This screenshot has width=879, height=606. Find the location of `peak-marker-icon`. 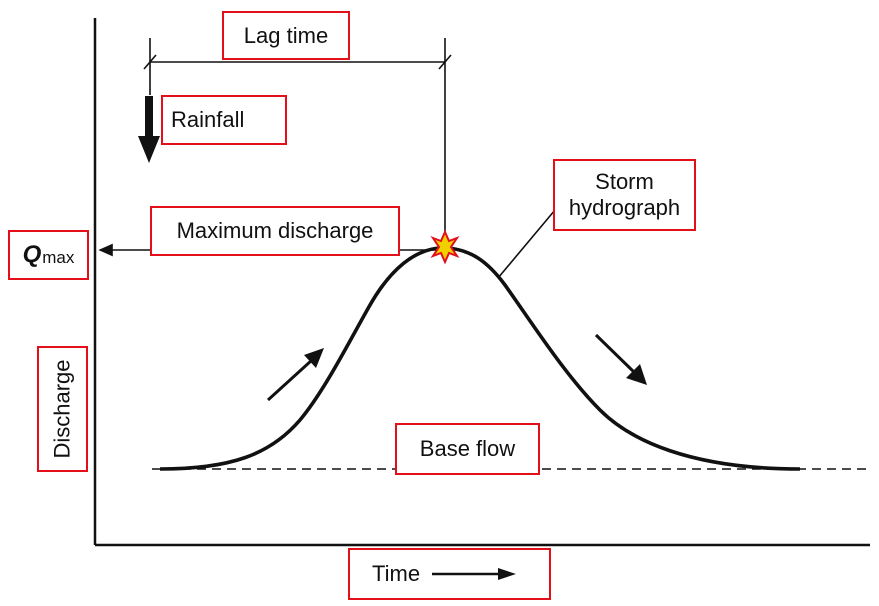

peak-marker-icon is located at coordinates (445, 247).